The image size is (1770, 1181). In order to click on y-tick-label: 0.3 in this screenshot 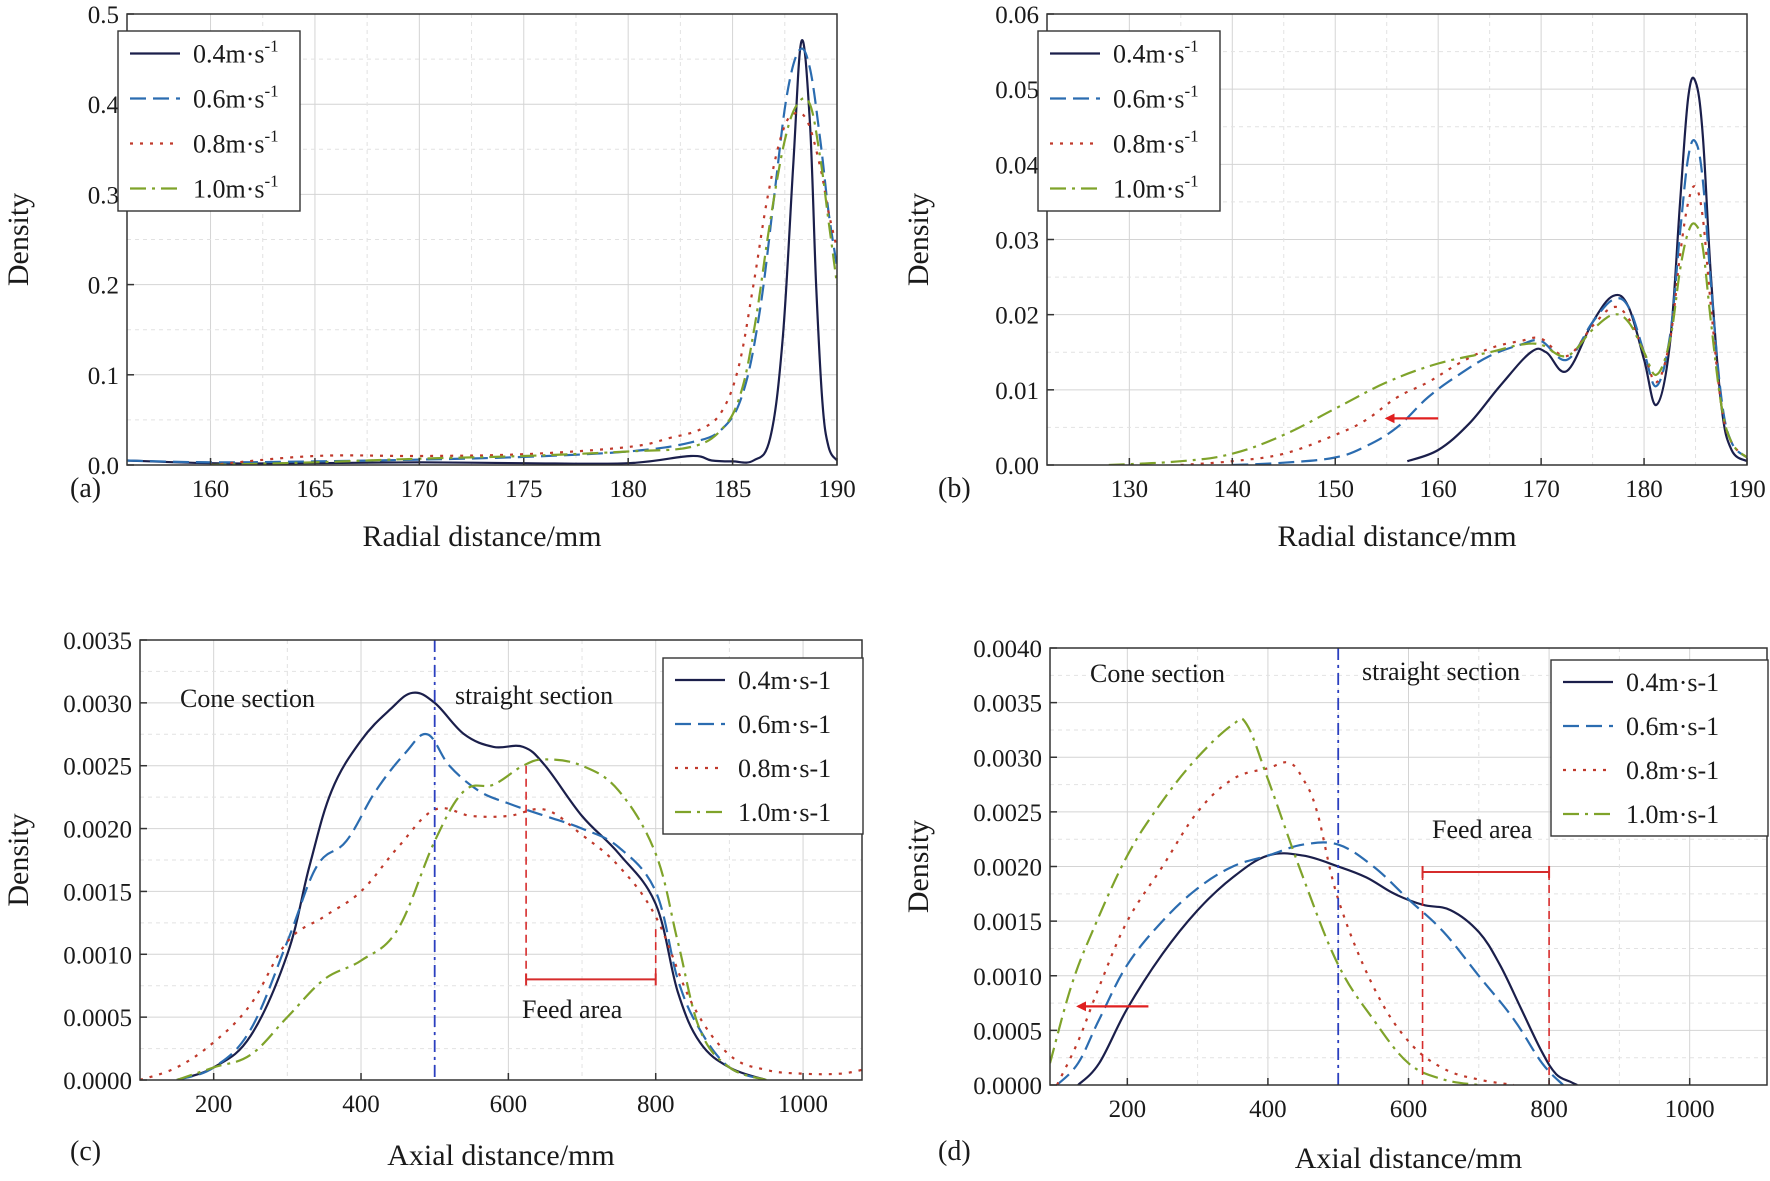, I will do `click(103, 195)`.